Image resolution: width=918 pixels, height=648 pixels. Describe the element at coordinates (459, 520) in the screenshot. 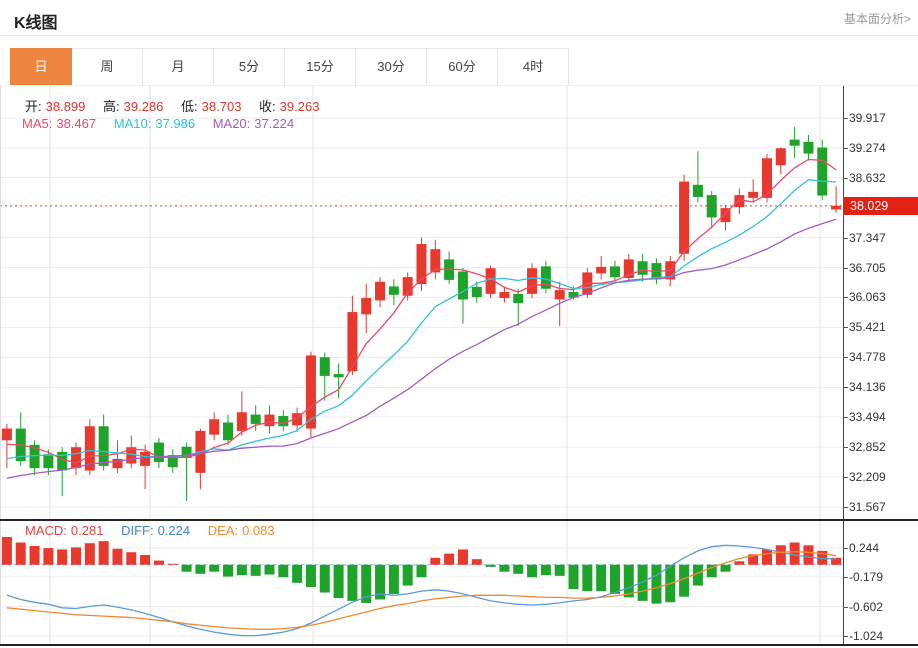

I see `panel-separator` at that location.